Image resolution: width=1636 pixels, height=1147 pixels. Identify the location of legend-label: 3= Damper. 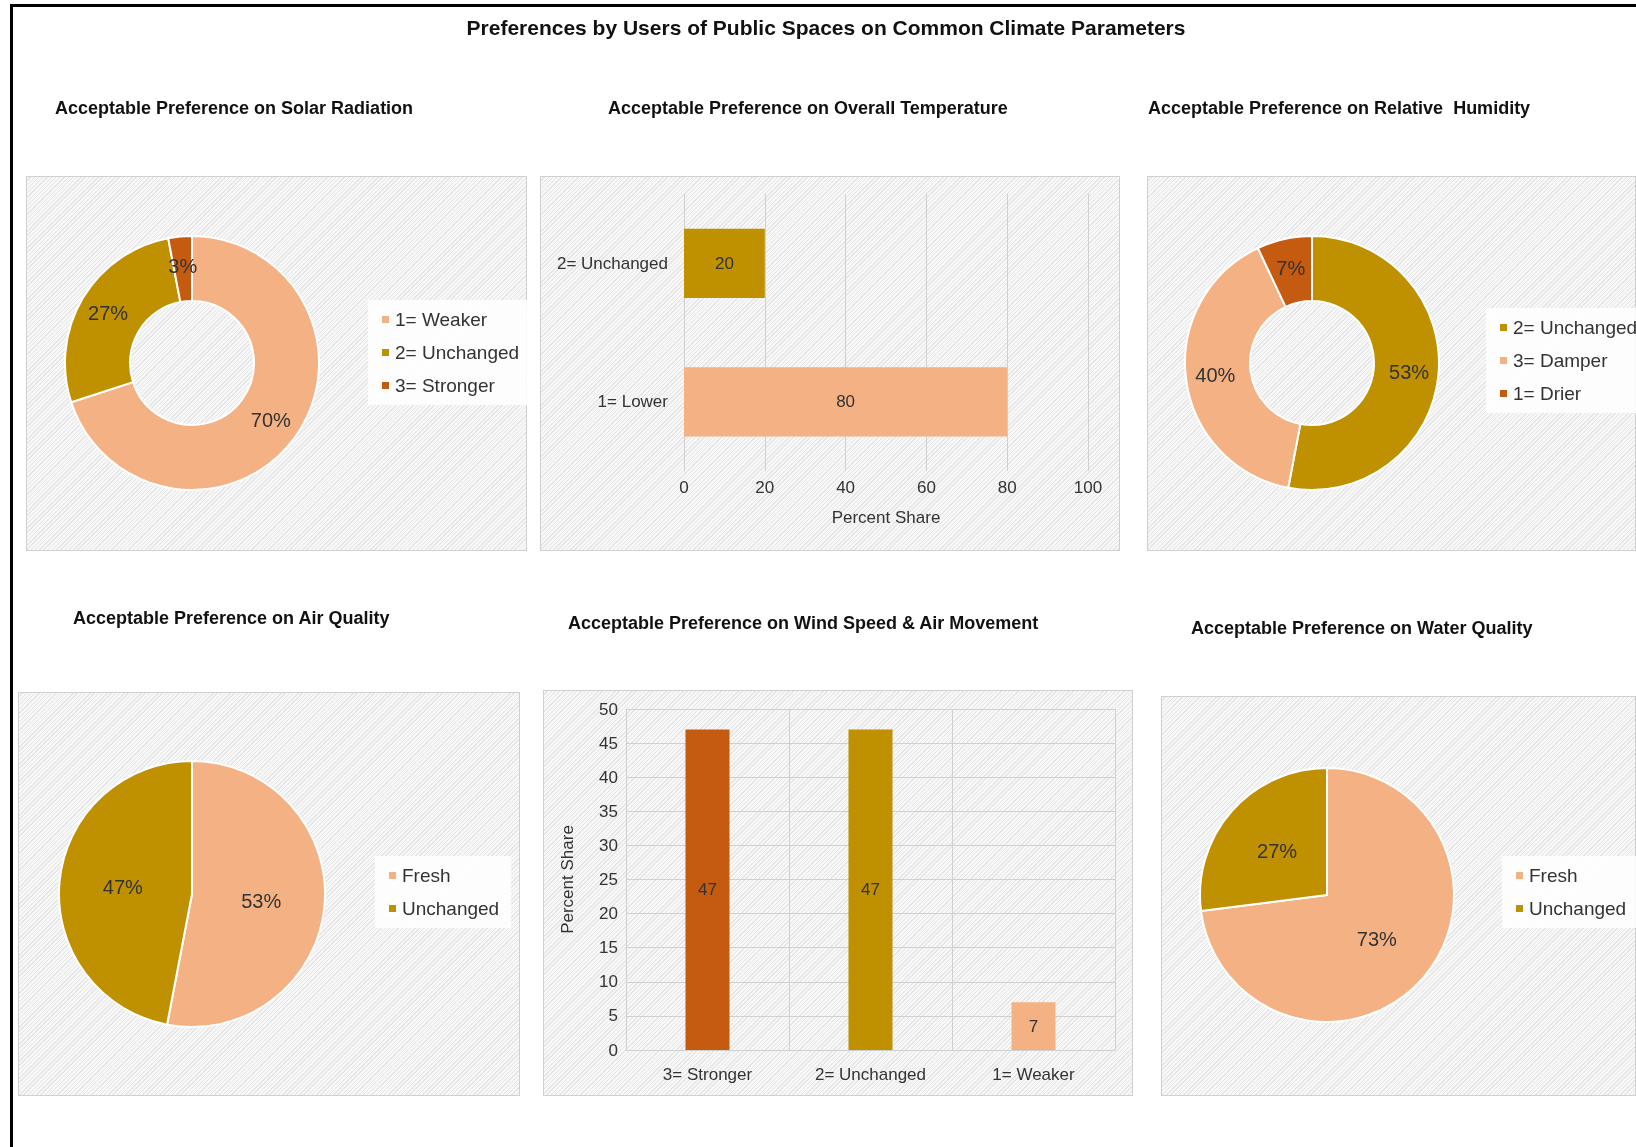
(1561, 360).